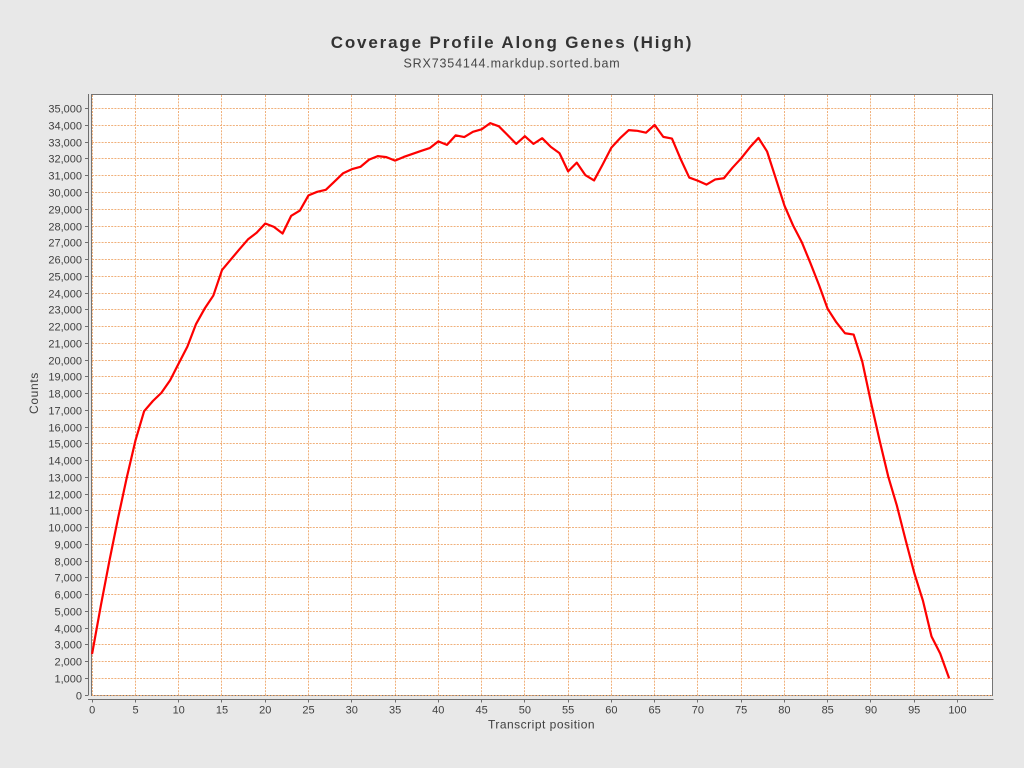 The width and height of the screenshot is (1024, 768). What do you see at coordinates (352, 711) in the screenshot?
I see `svg-text: 30` at bounding box center [352, 711].